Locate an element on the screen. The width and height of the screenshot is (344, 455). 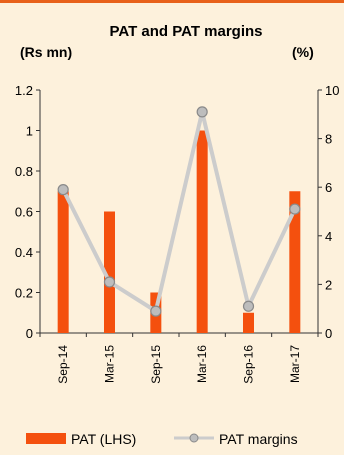
legend-label-margin: PAT margins is located at coordinates (258, 439).